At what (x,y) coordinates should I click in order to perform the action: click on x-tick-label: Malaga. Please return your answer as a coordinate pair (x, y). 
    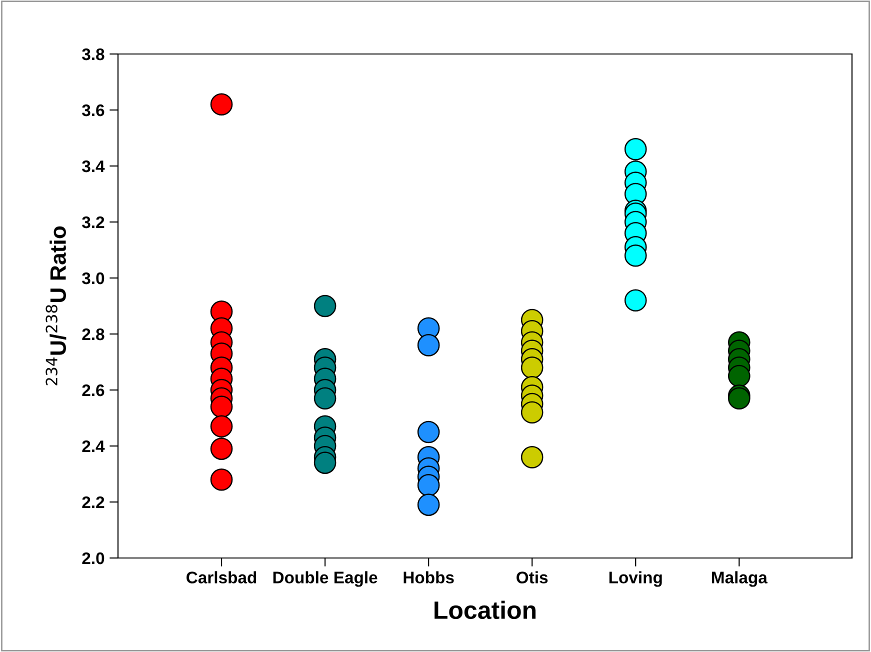
    Looking at the image, I should click on (740, 579).